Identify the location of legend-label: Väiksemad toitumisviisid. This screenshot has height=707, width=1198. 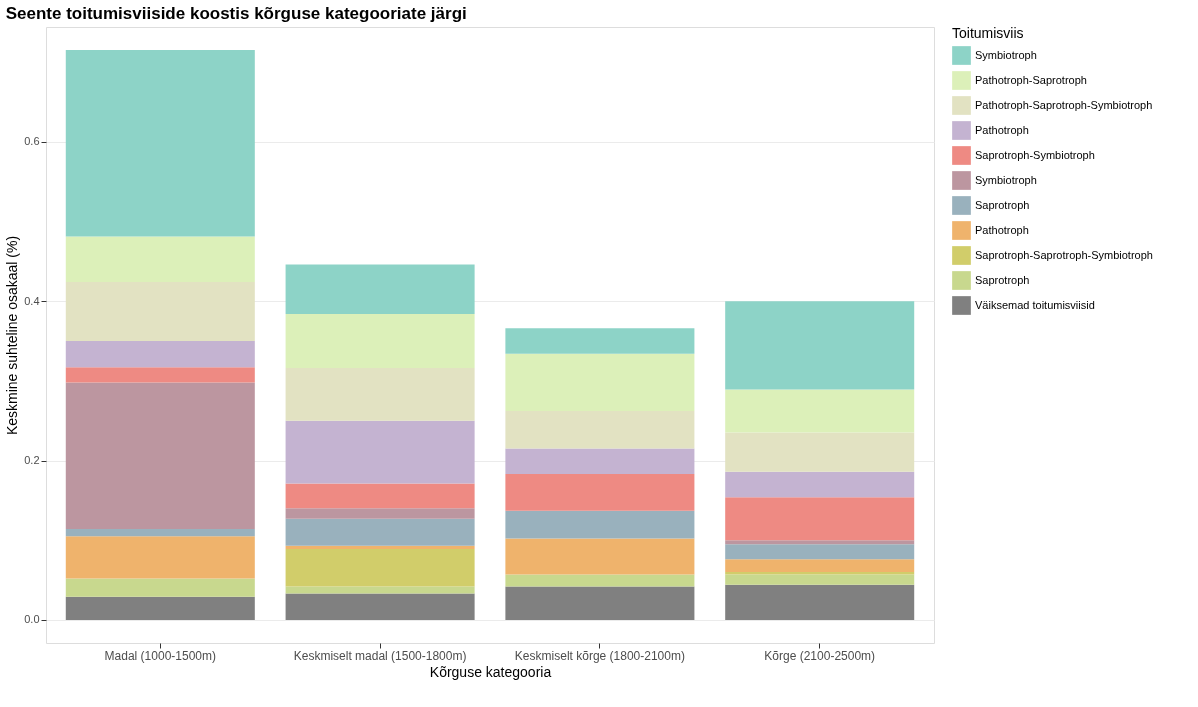
(1035, 304).